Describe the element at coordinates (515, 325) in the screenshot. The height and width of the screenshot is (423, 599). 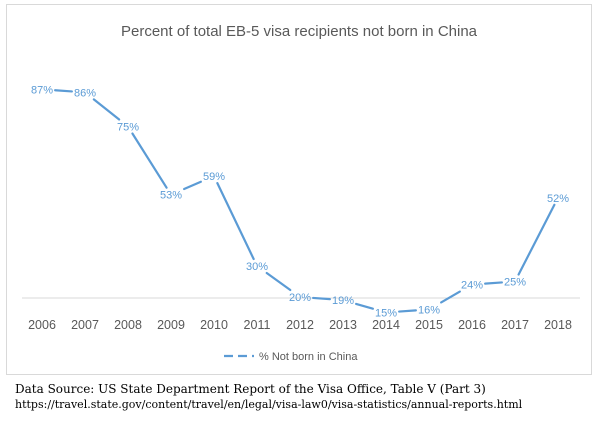
I see `x-tick-label: 2017` at that location.